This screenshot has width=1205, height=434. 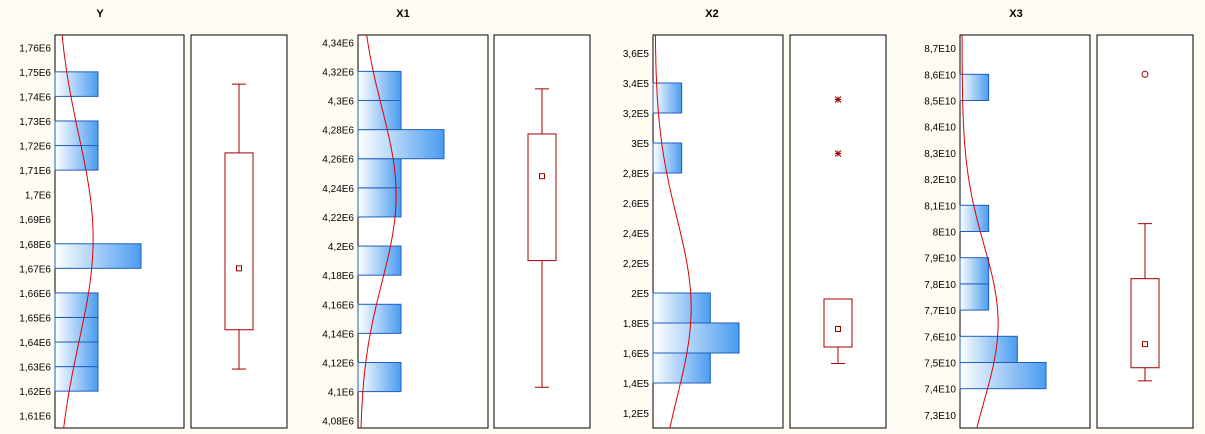 I want to click on tick-label: 4,26E6, so click(x=338, y=160).